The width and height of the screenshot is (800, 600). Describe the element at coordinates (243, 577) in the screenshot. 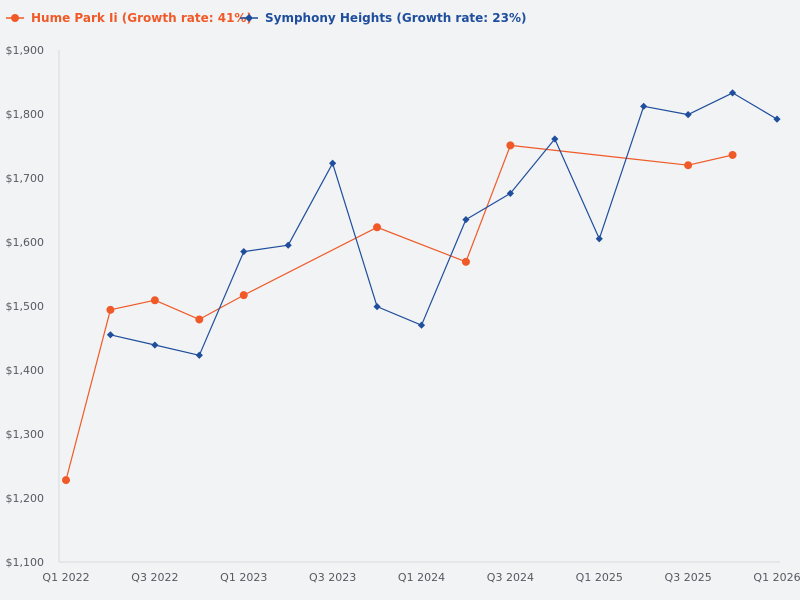

I see `x-tick-label: Q1 2023` at that location.